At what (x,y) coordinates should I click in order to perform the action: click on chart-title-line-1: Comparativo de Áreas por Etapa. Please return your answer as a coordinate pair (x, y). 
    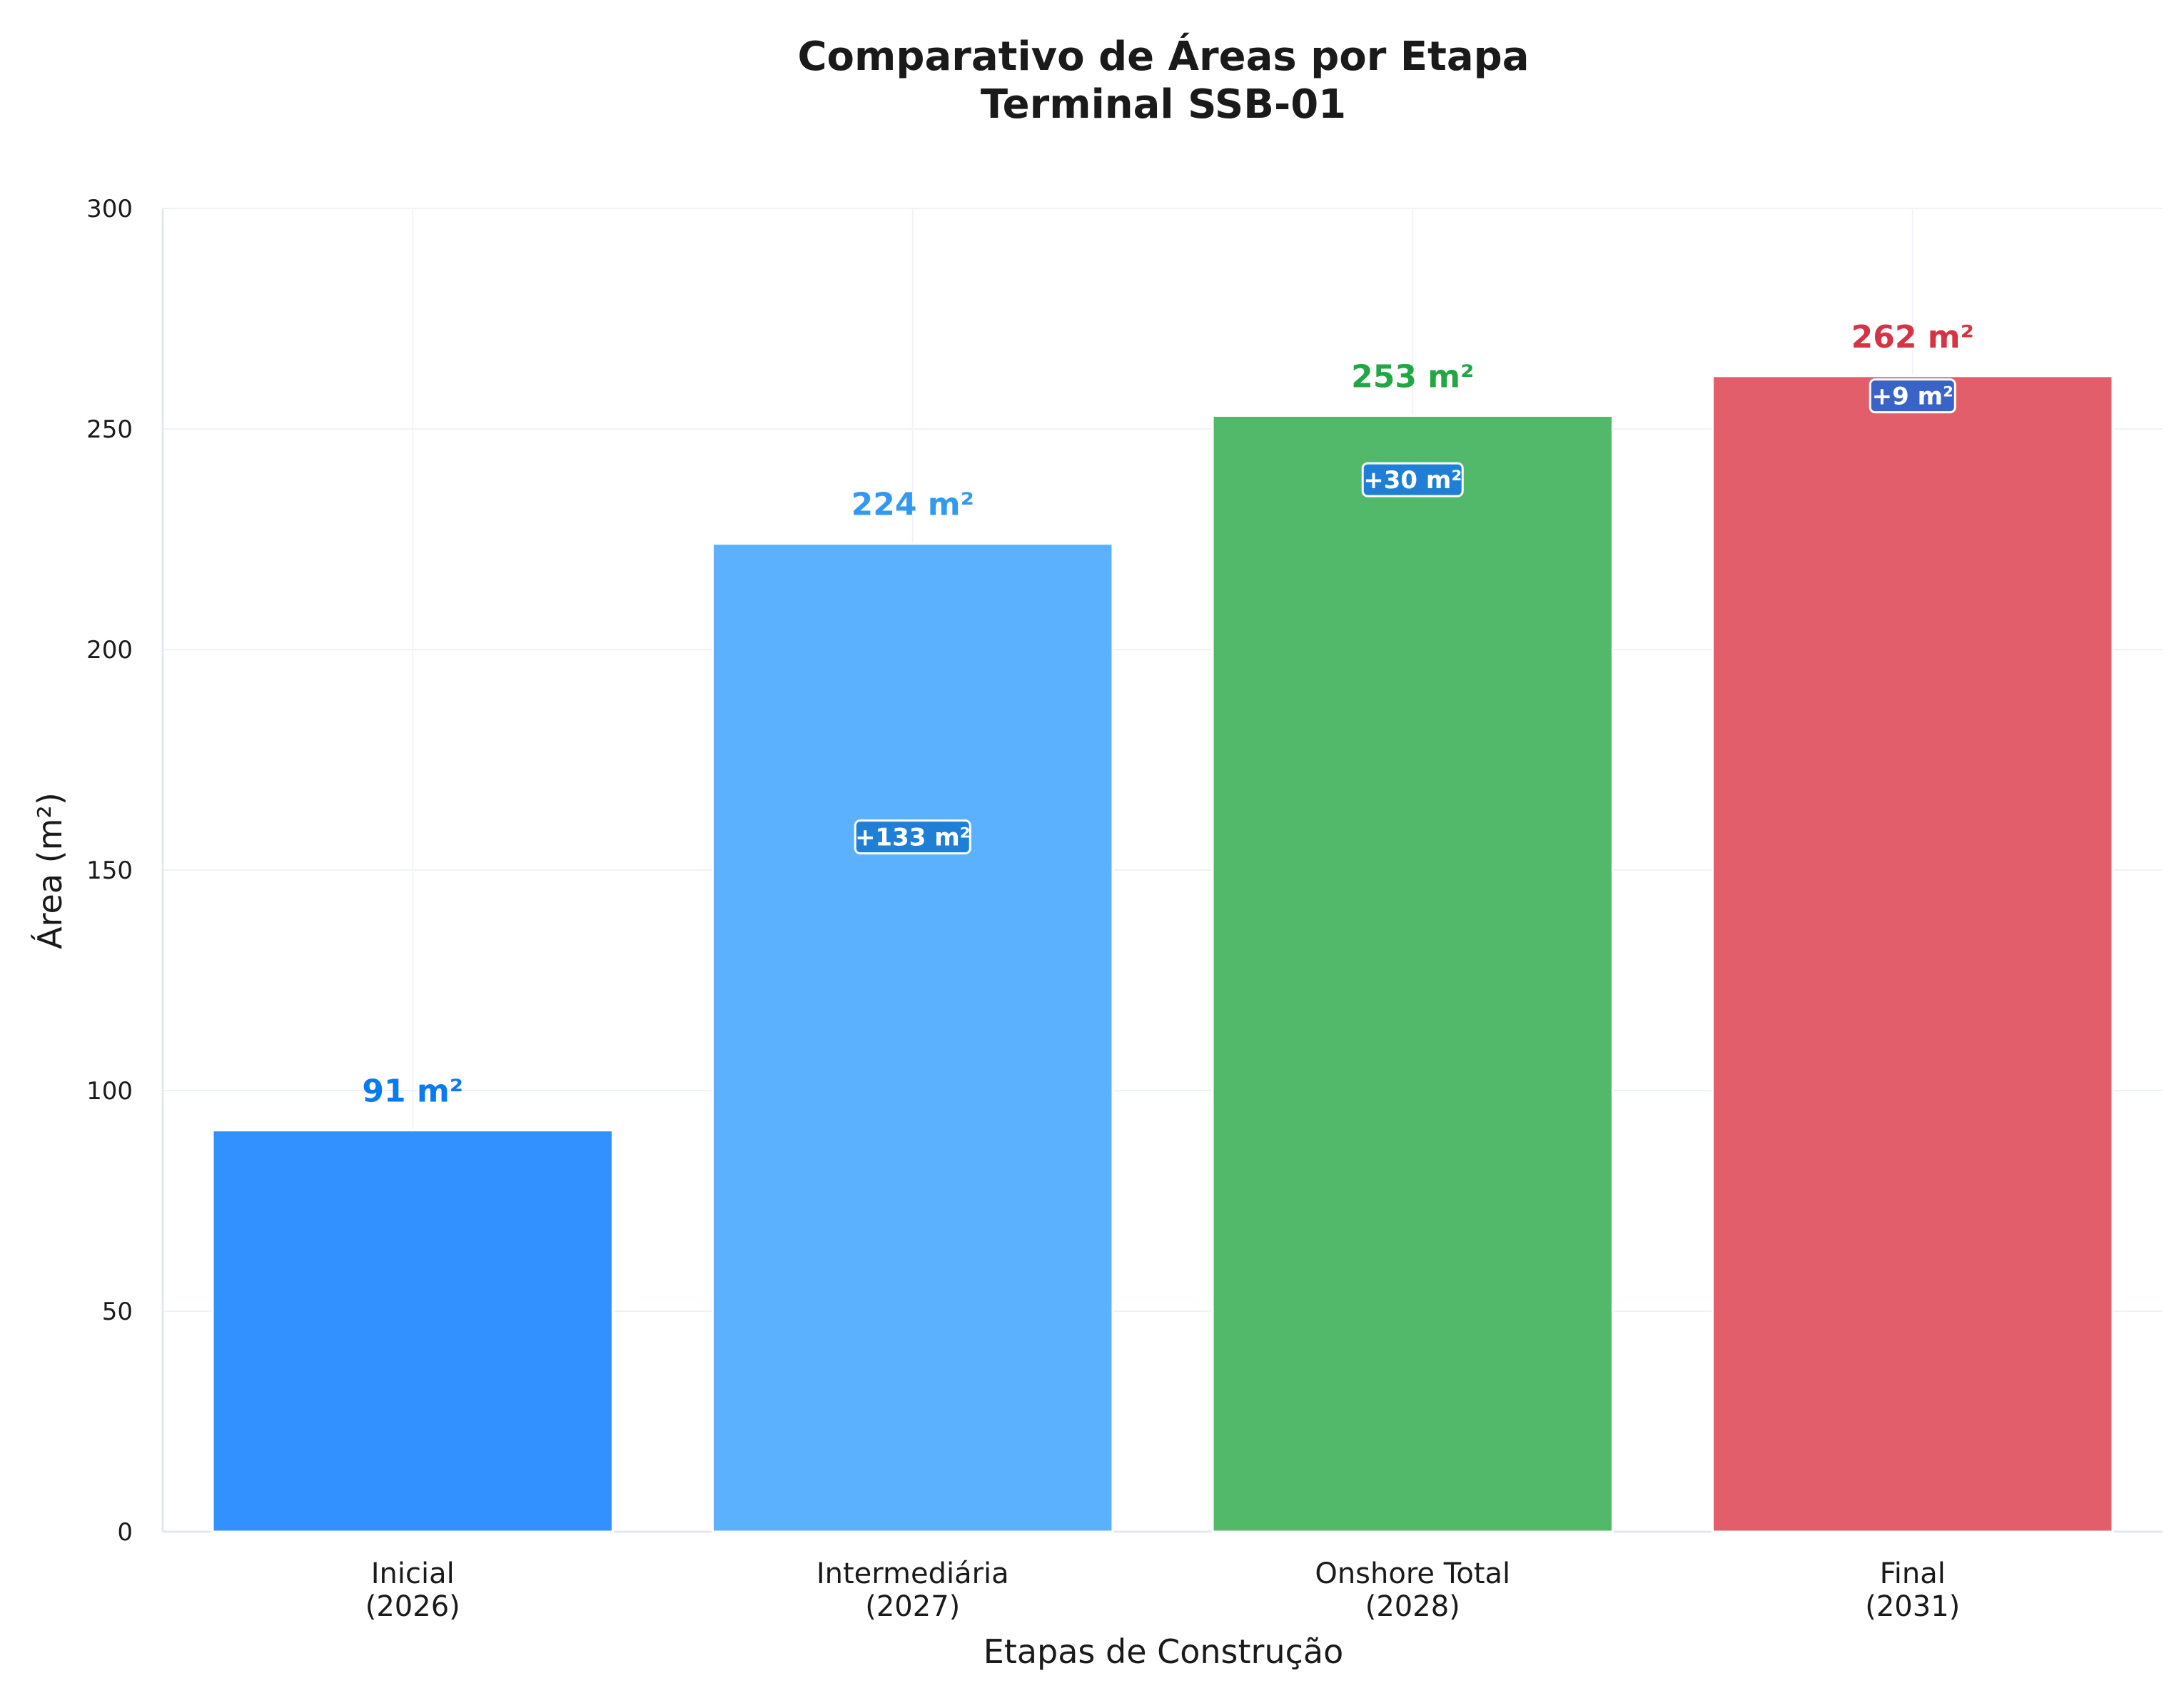
    Looking at the image, I should click on (1163, 57).